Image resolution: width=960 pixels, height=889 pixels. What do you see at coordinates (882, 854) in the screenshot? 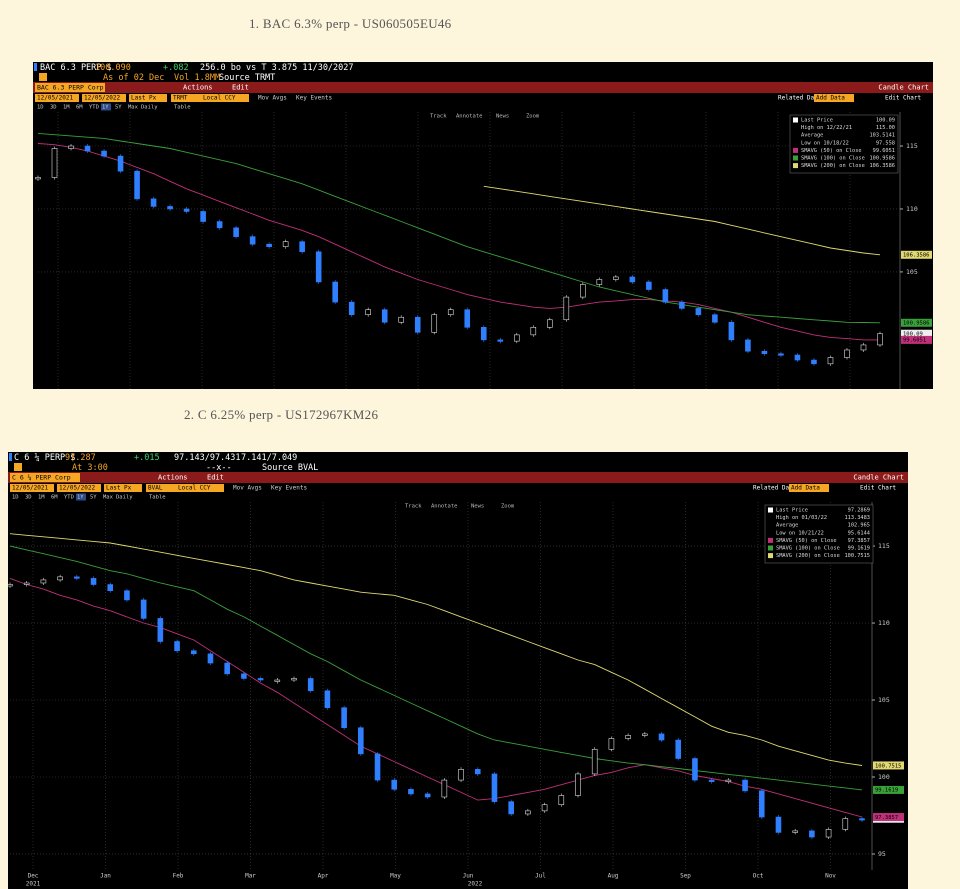
I see `y-tick-label: 95` at bounding box center [882, 854].